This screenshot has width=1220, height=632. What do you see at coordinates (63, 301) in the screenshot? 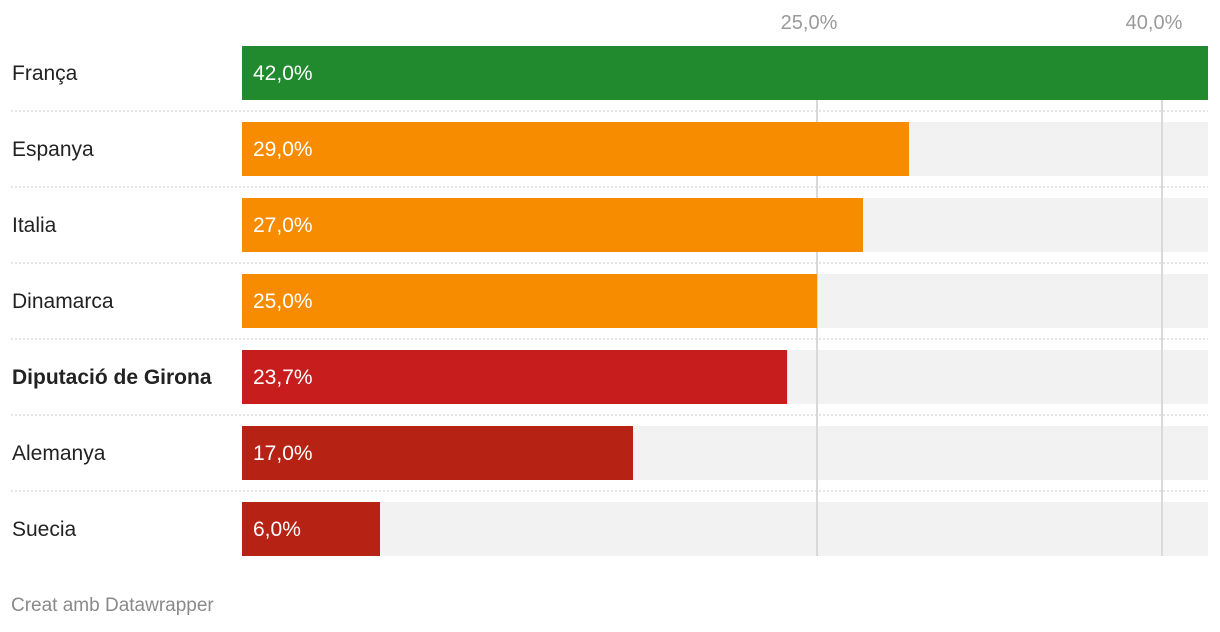
I see `category-label: Dinamarca` at bounding box center [63, 301].